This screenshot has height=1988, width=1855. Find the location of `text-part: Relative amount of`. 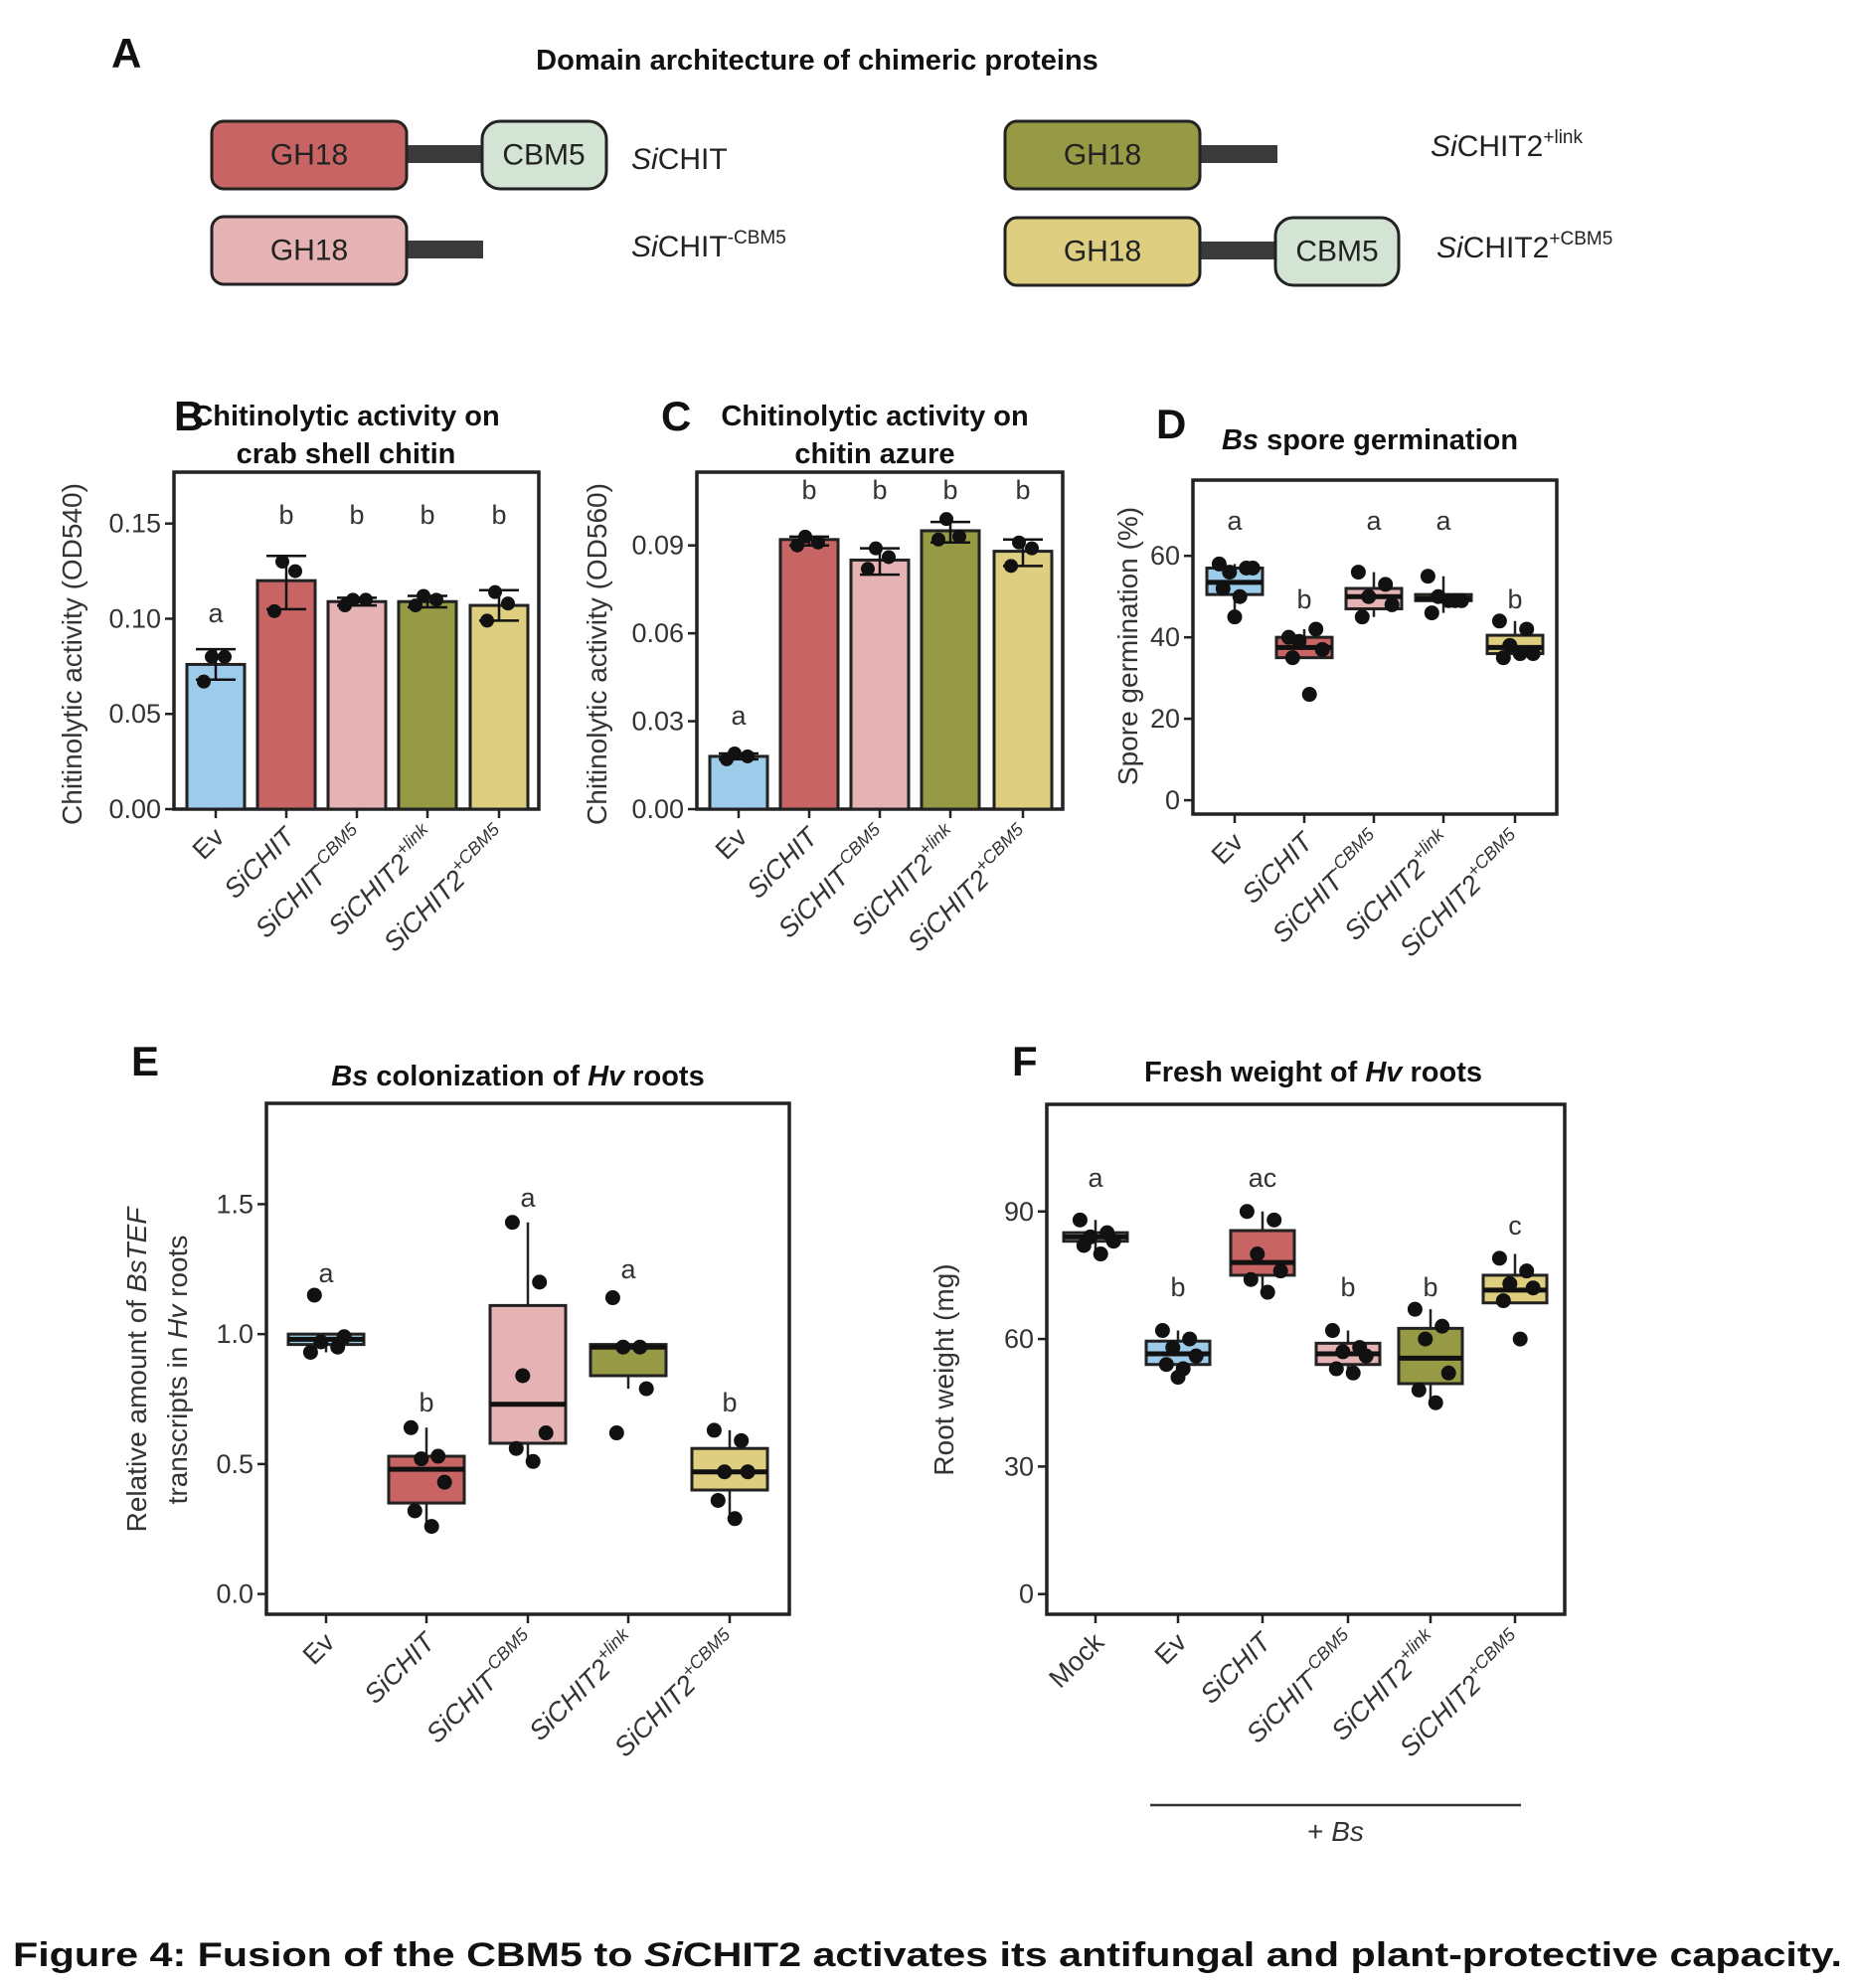

text-part: Relative amount of is located at coordinates (136, 1412).